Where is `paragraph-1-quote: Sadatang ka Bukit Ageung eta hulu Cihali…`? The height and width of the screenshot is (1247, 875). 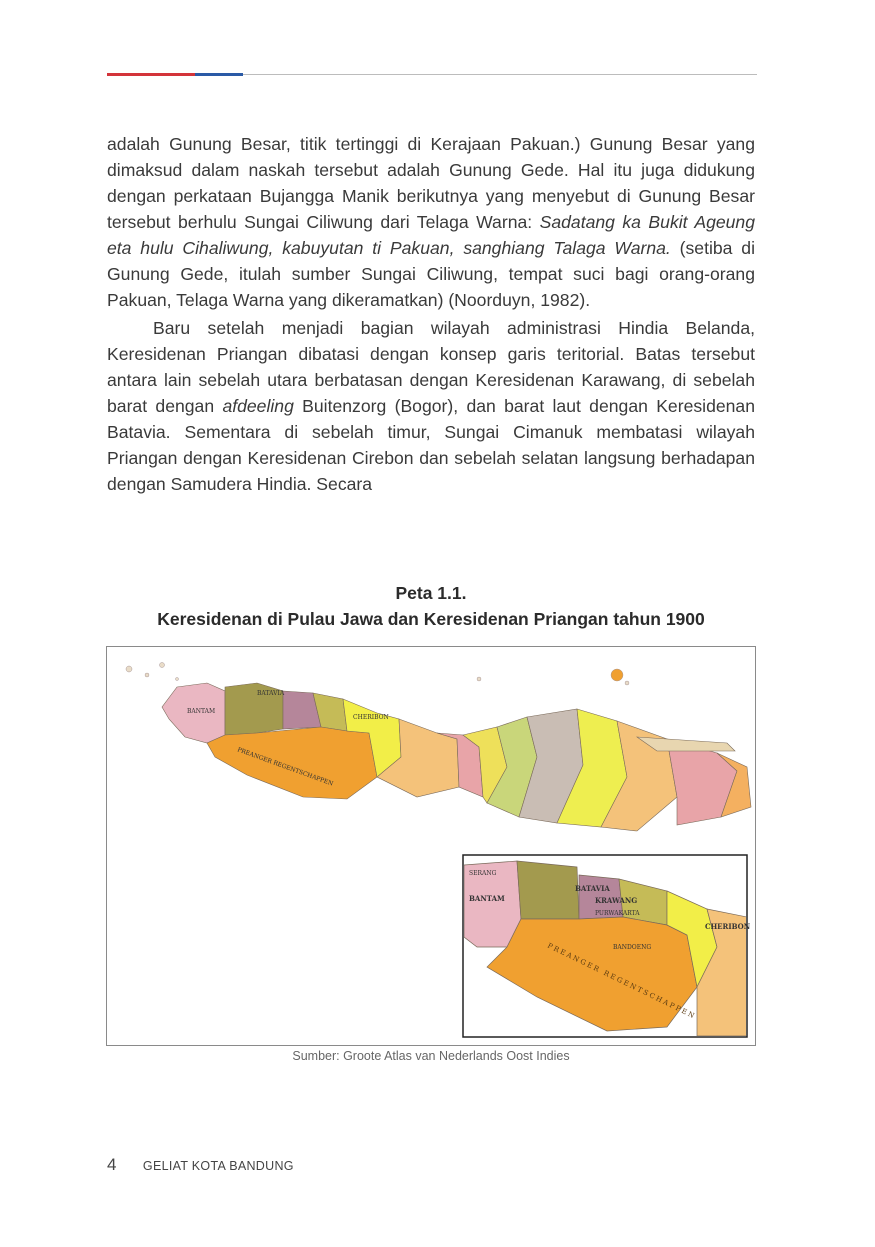
paragraph-1-quote: Sadatang ka Bukit Ageung eta hulu Cihali… is located at coordinates (431, 235).